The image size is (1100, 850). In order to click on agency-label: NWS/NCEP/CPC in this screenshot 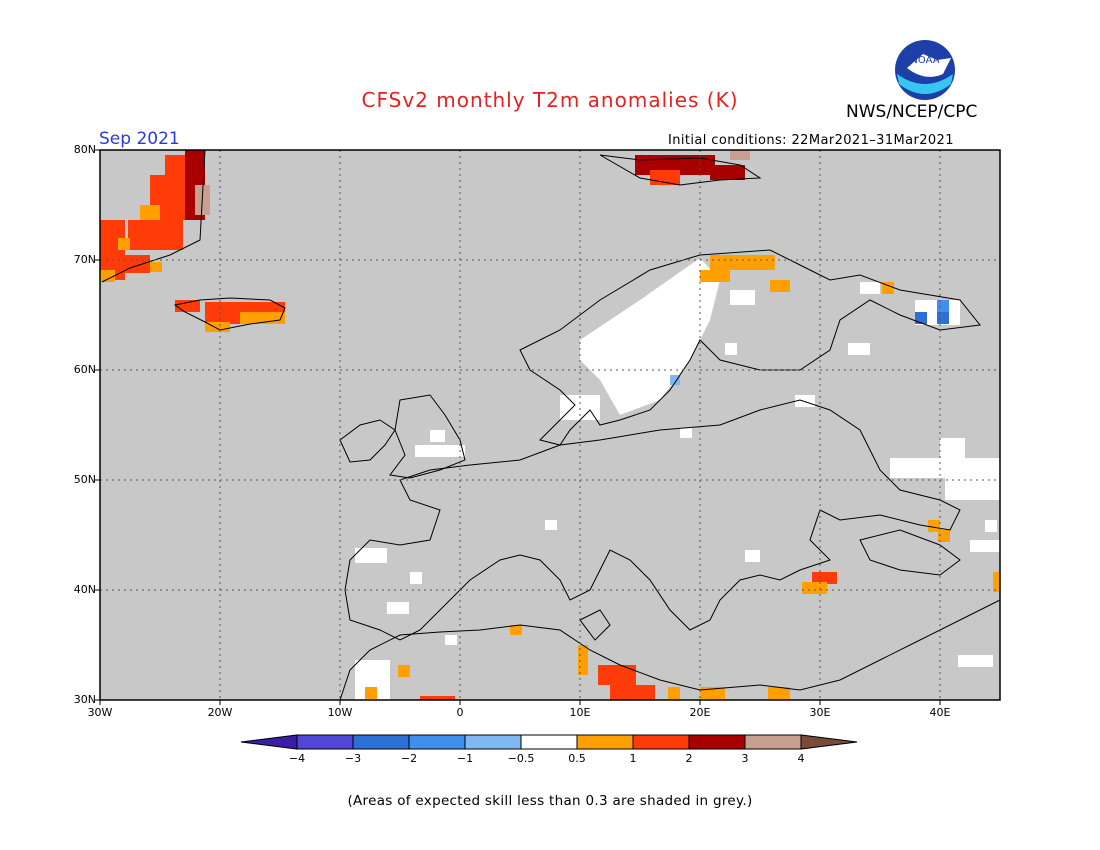, I will do `click(912, 112)`.